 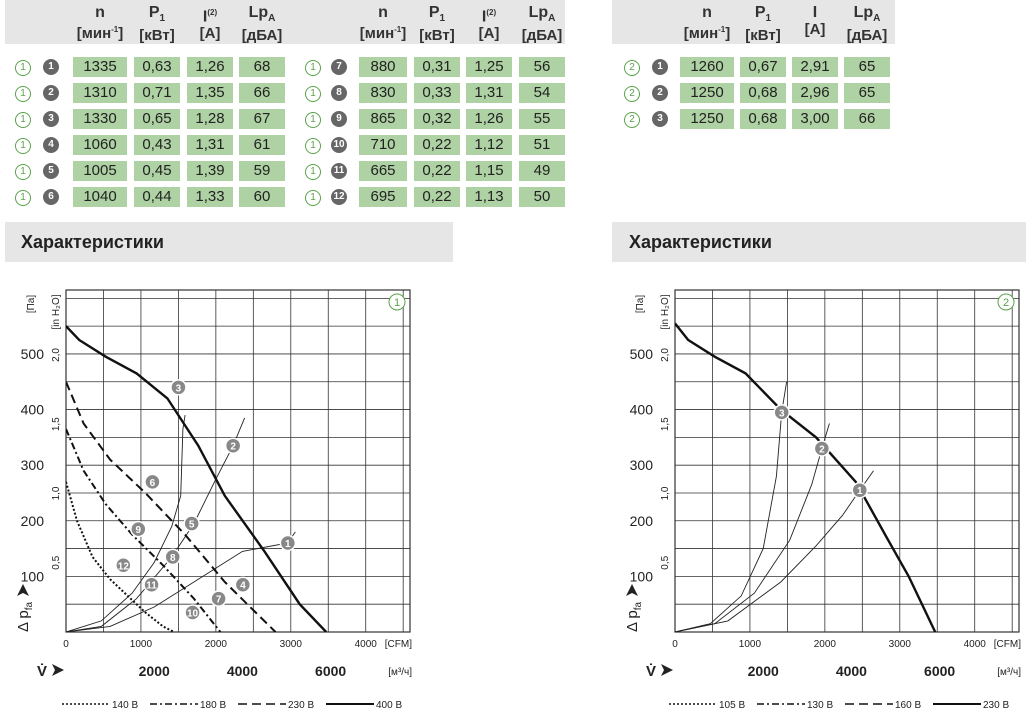 What do you see at coordinates (430, 171) in the screenshot?
I see `table-row: 1 11 665 0,22 1,15 49` at bounding box center [430, 171].